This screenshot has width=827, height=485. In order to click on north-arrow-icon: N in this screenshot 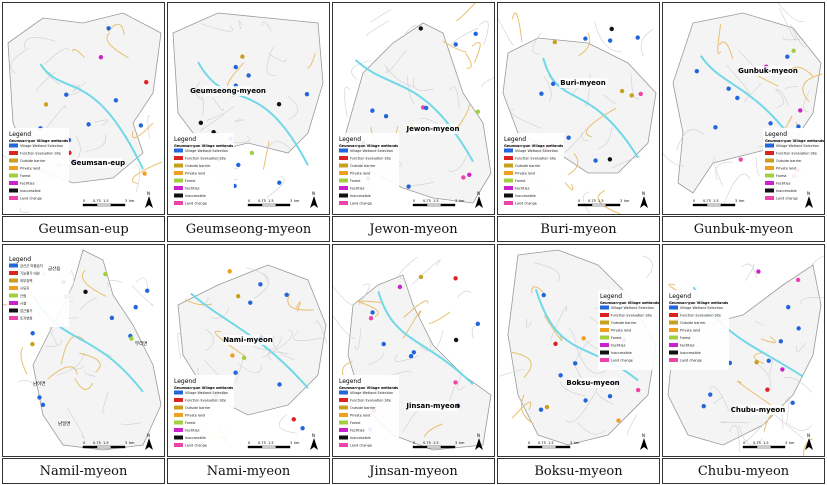, I will do `click(479, 199)`.